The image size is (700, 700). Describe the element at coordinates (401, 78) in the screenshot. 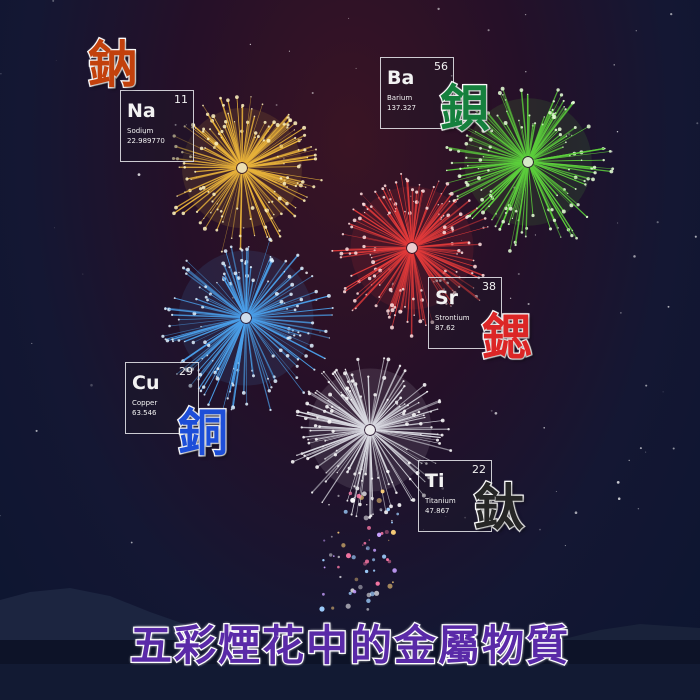

I see `element-symbol: Ba` at that location.